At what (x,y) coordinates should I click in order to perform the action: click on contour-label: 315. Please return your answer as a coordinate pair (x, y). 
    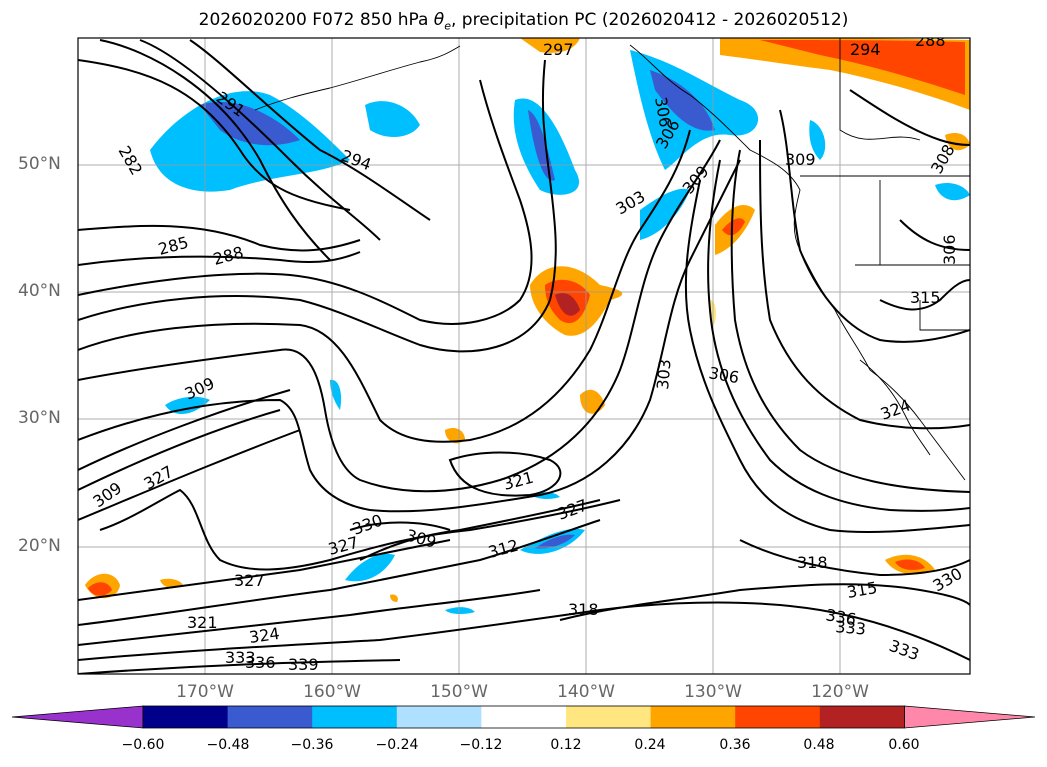
    Looking at the image, I should click on (925, 297).